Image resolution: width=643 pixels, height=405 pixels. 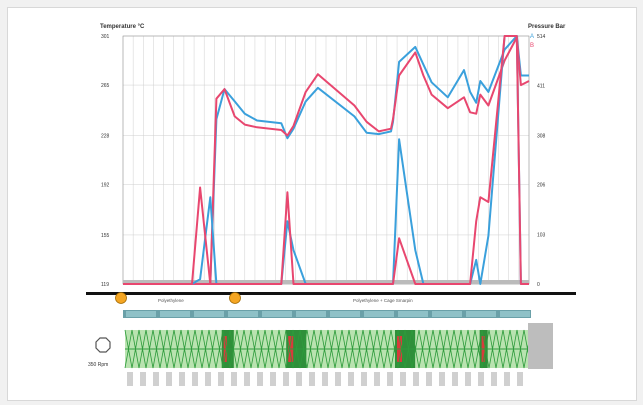 I want to click on right-tick-label: 103, so click(x=541, y=235).